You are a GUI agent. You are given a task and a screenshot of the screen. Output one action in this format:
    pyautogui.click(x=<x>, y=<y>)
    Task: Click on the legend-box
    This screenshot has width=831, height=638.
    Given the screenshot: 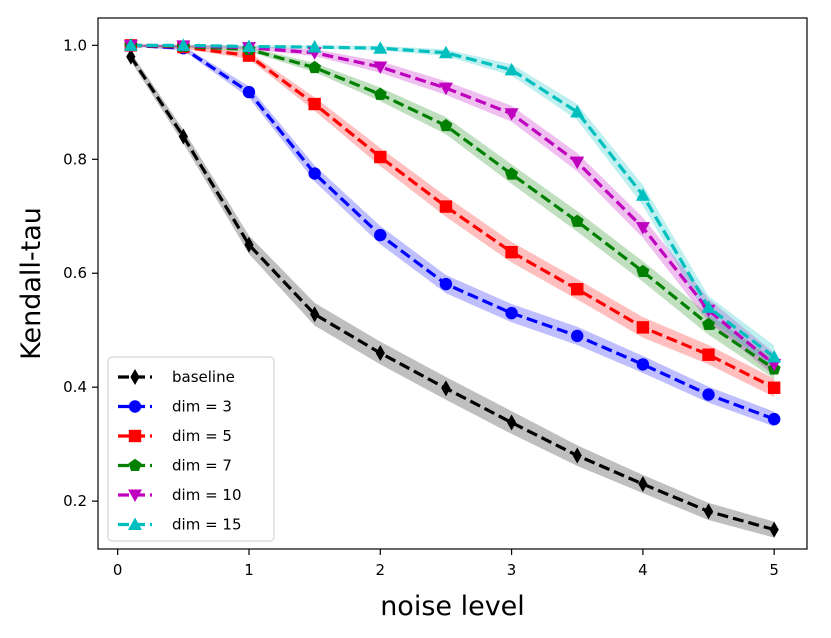 What is the action you would take?
    pyautogui.click(x=191, y=449)
    